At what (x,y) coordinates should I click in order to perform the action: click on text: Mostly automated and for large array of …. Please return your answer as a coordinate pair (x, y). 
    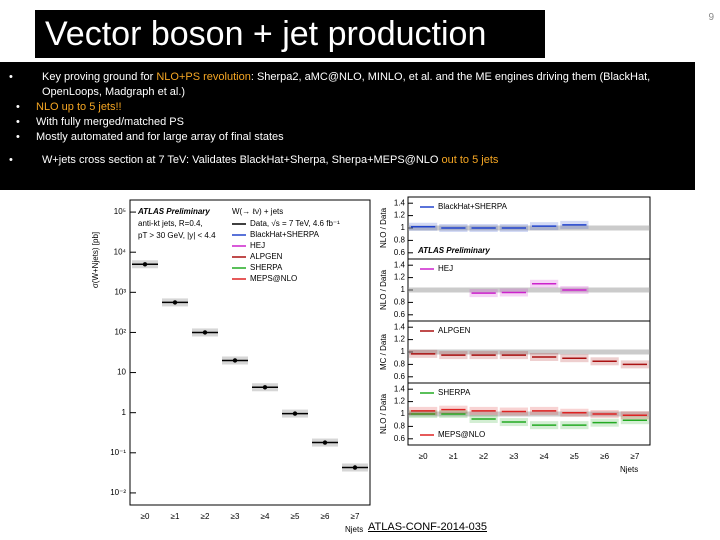
    Looking at the image, I should click on (160, 137).